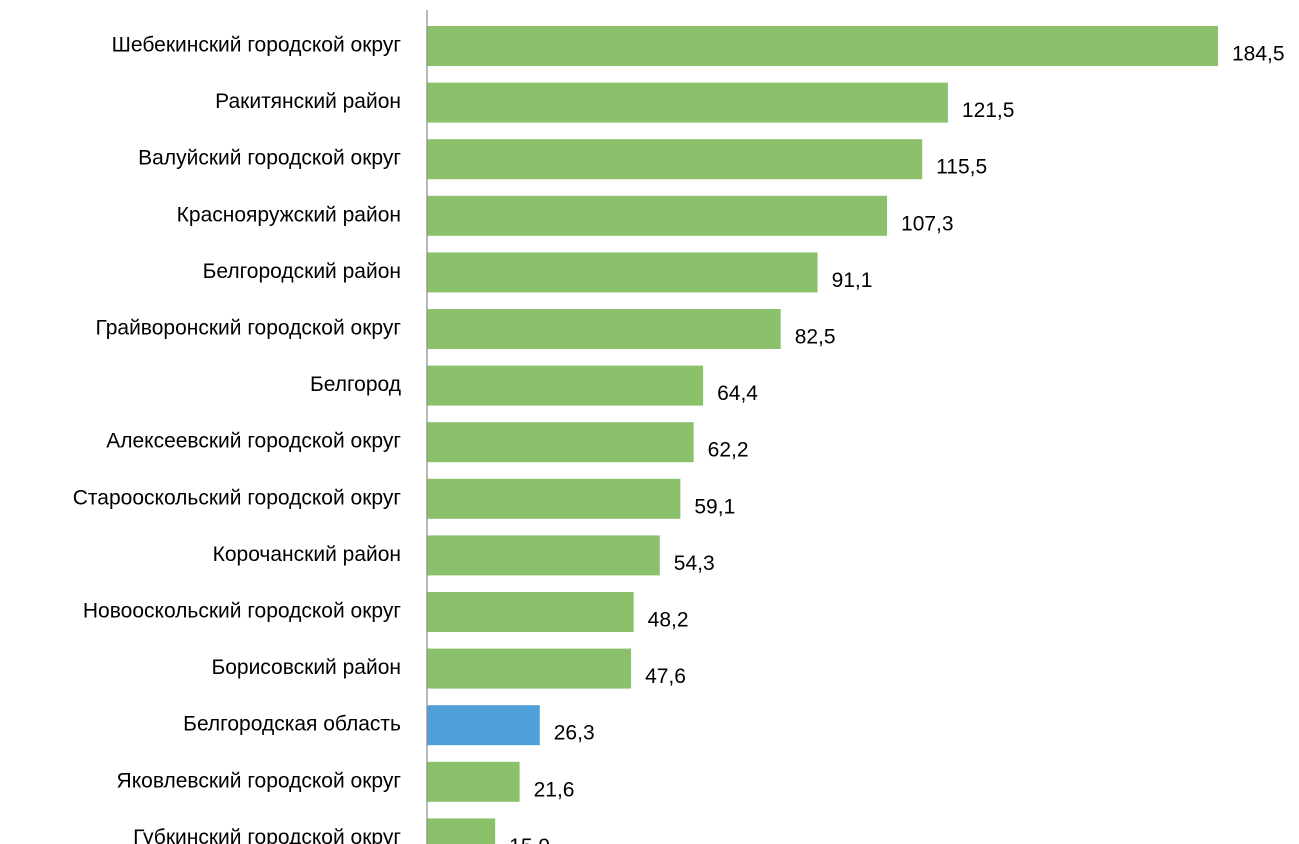 The width and height of the screenshot is (1299, 844). What do you see at coordinates (554, 789) in the screenshot?
I see `value-label-13: 21,6` at bounding box center [554, 789].